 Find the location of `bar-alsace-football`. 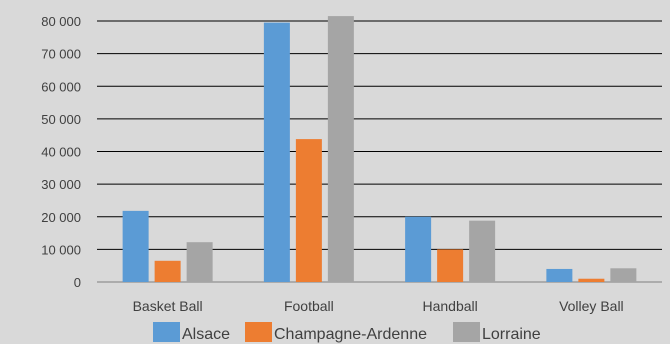

bar-alsace-football is located at coordinates (276, 152).